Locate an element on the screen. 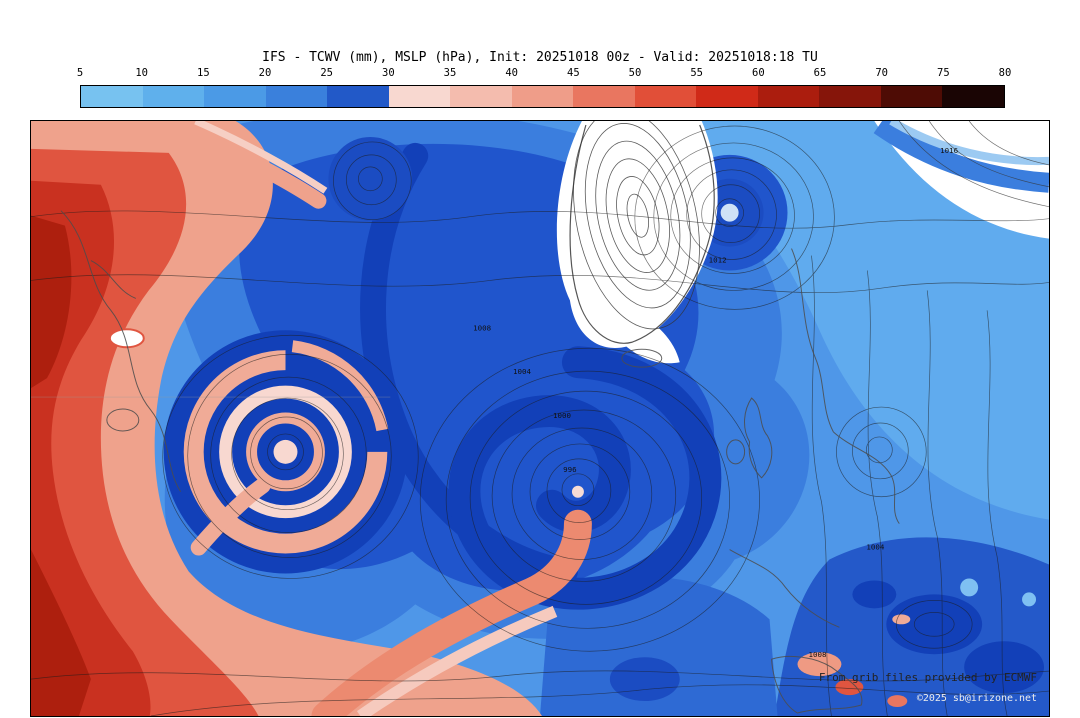  attribution-source: From grib files provided by ECMWF is located at coordinates (928, 677).